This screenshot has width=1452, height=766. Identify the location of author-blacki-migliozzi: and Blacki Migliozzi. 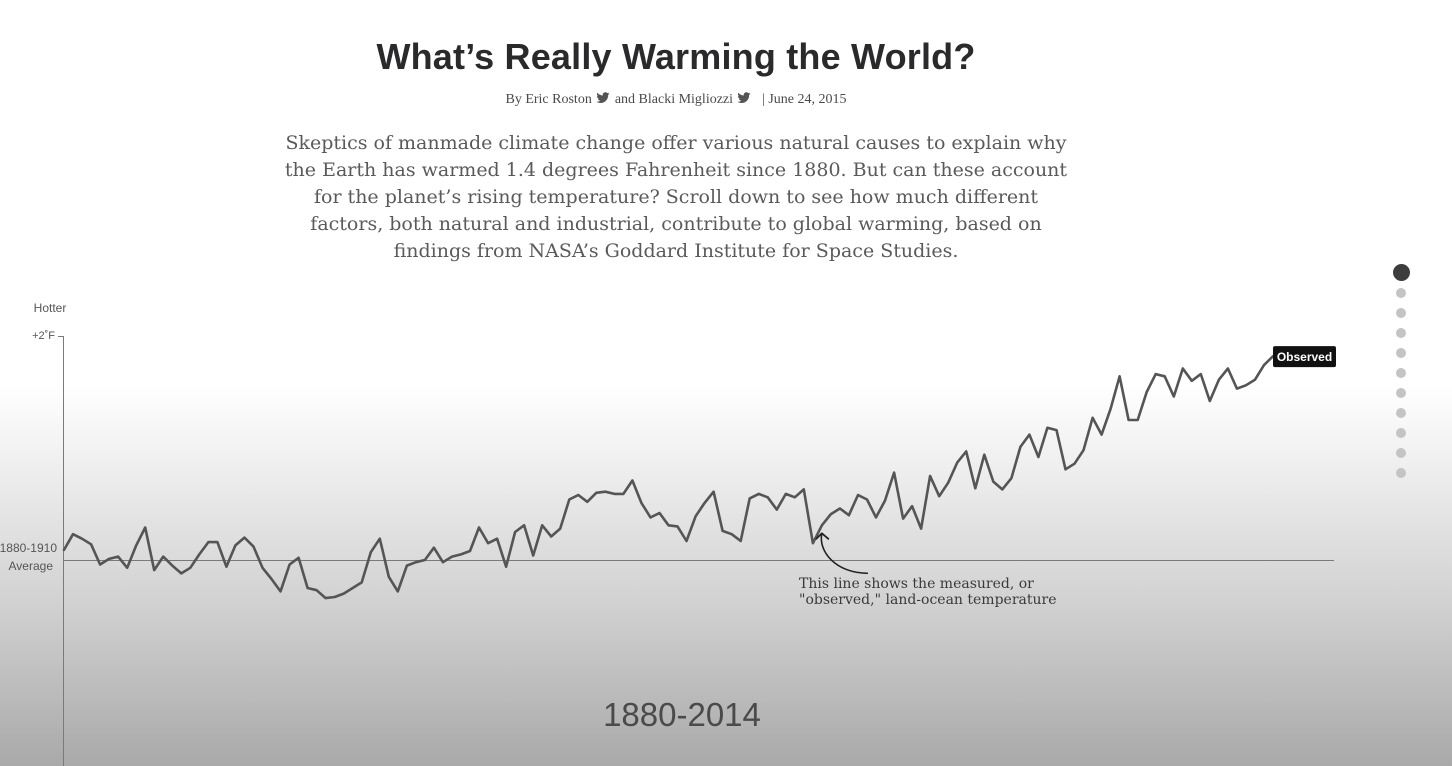
(674, 99).